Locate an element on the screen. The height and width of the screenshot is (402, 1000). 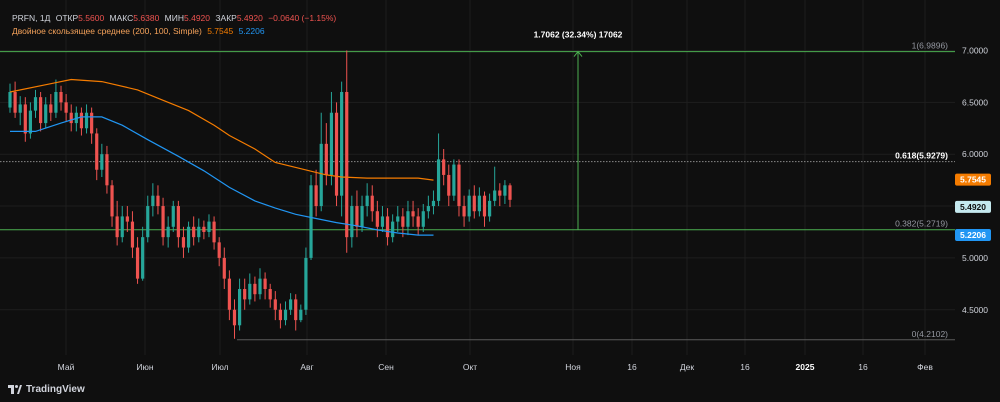
tradingview-logo: TradingView is located at coordinates (46, 389).